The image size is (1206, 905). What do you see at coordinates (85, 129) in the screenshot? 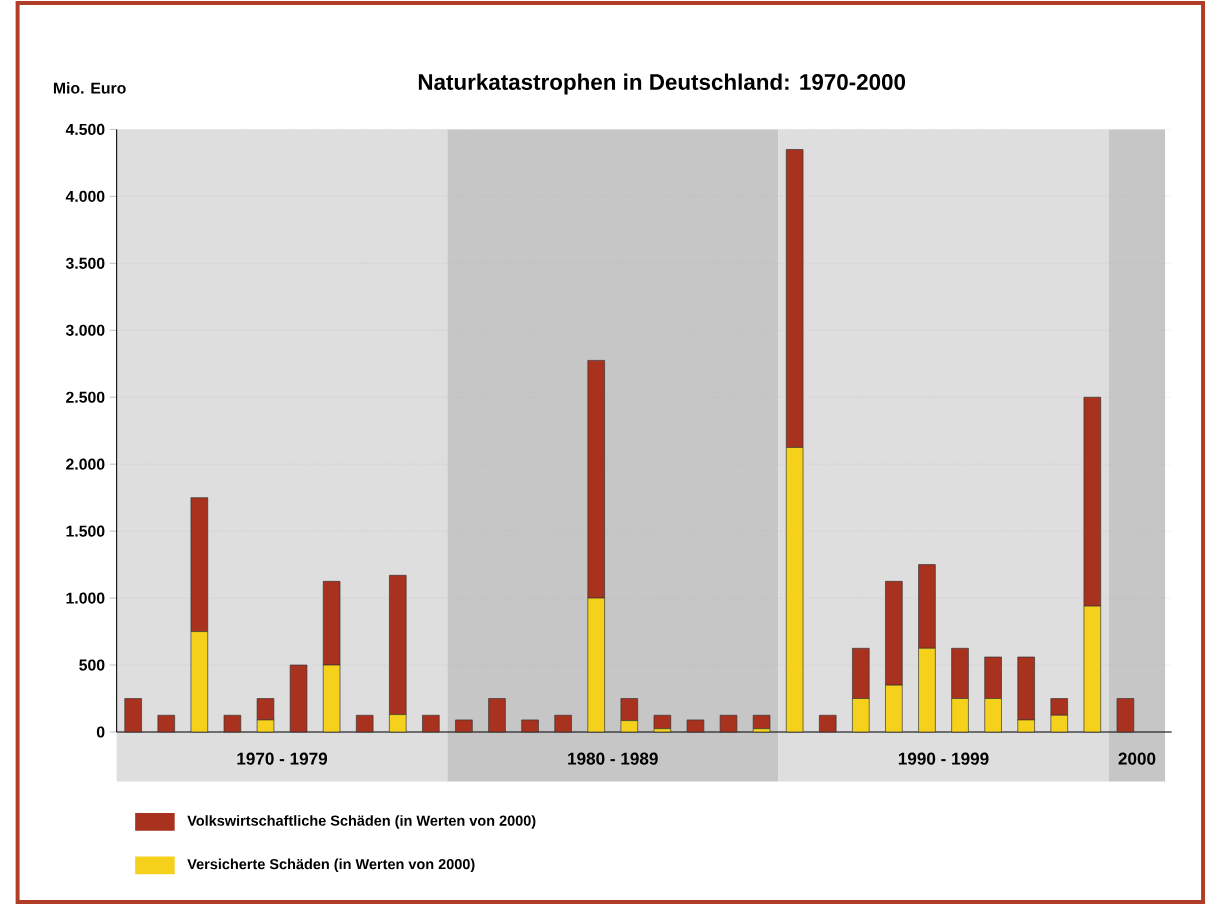
I see `y-tick-label: 4.500` at bounding box center [85, 129].